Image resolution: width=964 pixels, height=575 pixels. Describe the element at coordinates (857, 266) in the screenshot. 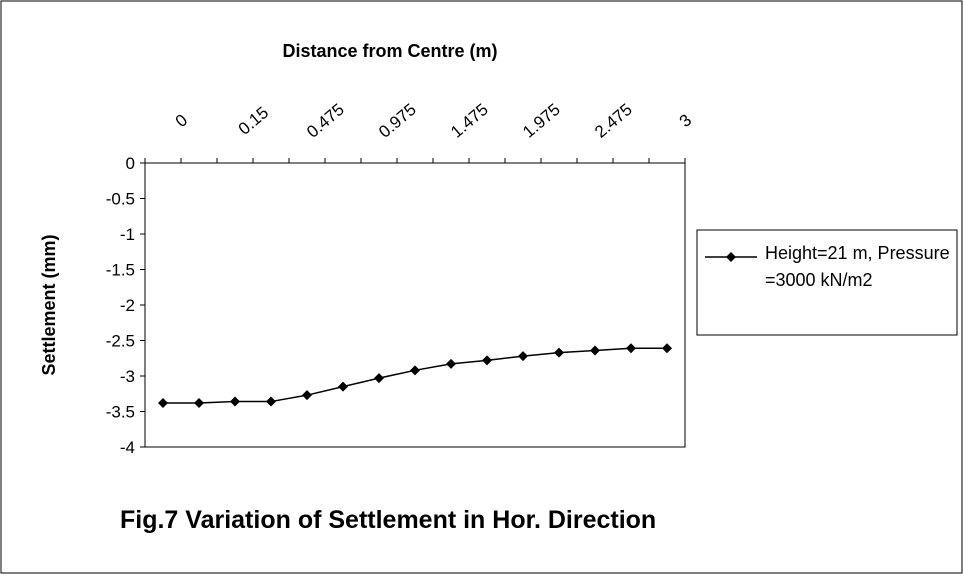

I see `legend-label: Height=21 m, Pressure =3000 kN/m2` at that location.